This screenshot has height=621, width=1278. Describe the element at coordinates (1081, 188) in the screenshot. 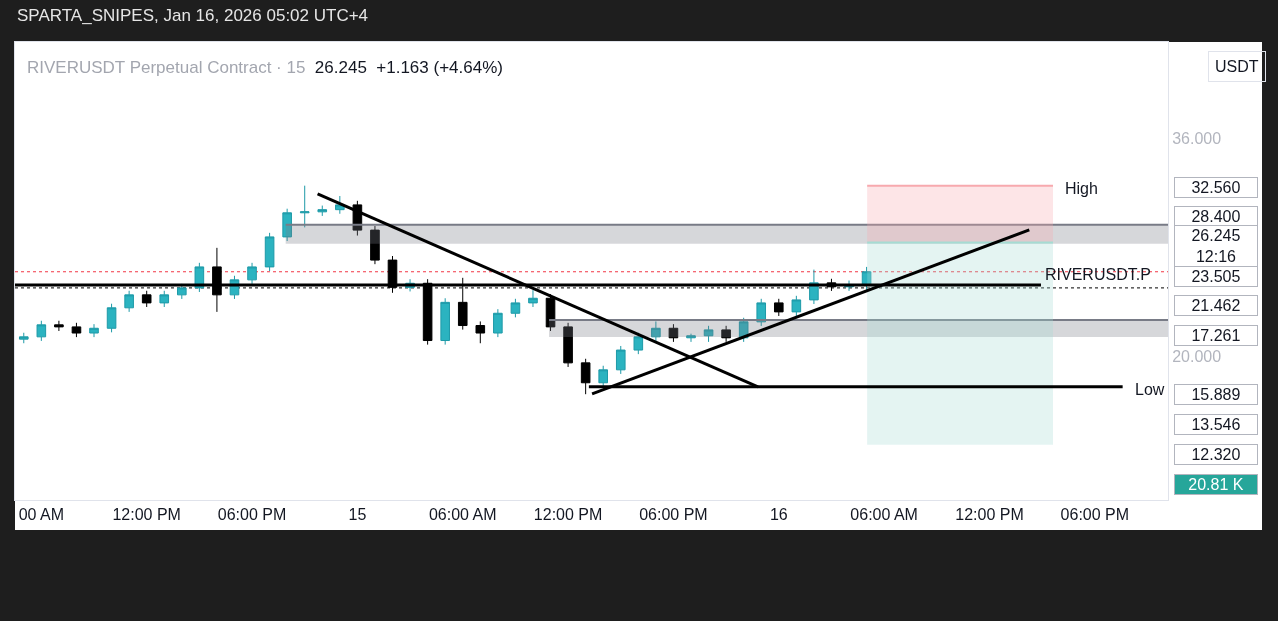

I see `annotation: High` at that location.